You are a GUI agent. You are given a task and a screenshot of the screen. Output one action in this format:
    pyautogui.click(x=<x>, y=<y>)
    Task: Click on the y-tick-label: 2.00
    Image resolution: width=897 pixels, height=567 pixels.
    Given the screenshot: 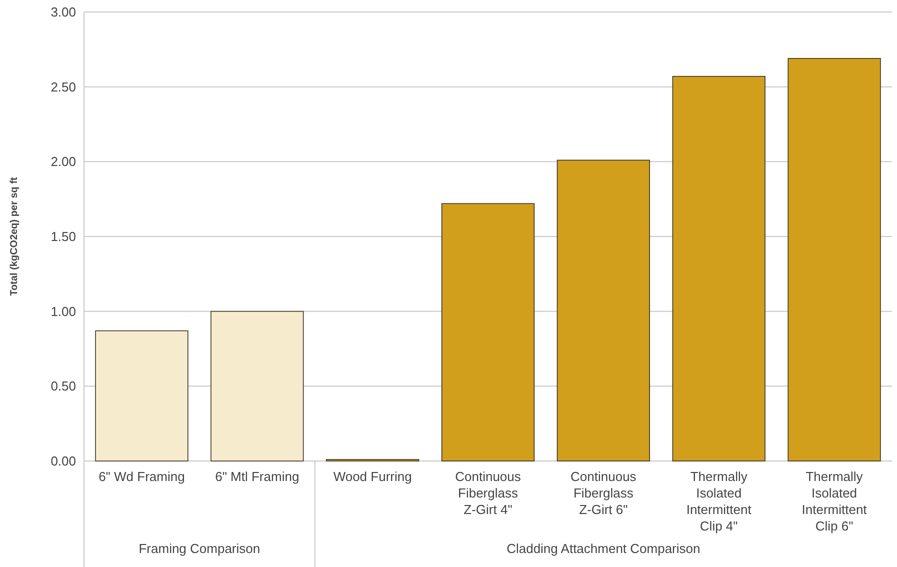 What is the action you would take?
    pyautogui.click(x=63, y=162)
    